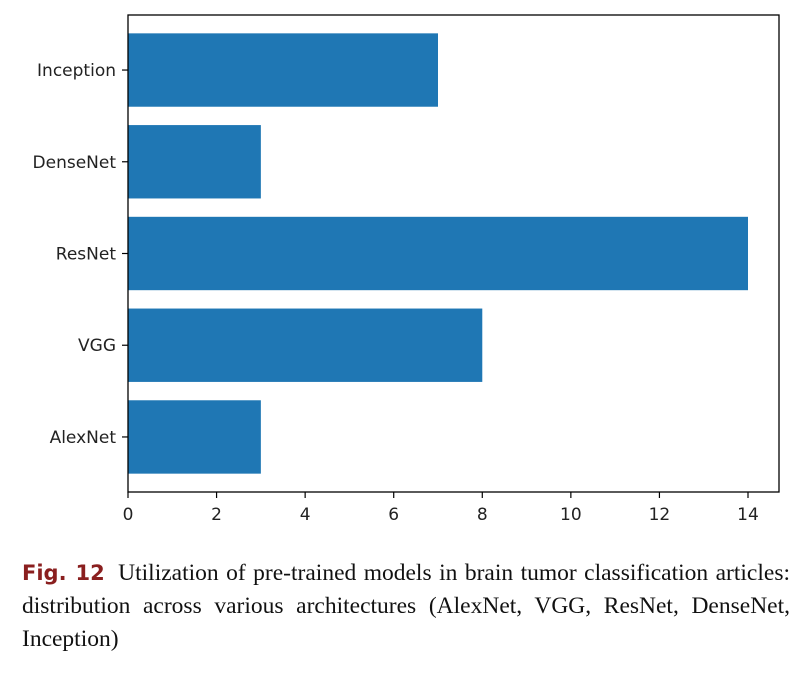 Image resolution: width=805 pixels, height=673 pixels. Describe the element at coordinates (305, 515) in the screenshot. I see `x-tick-label: 4` at that location.